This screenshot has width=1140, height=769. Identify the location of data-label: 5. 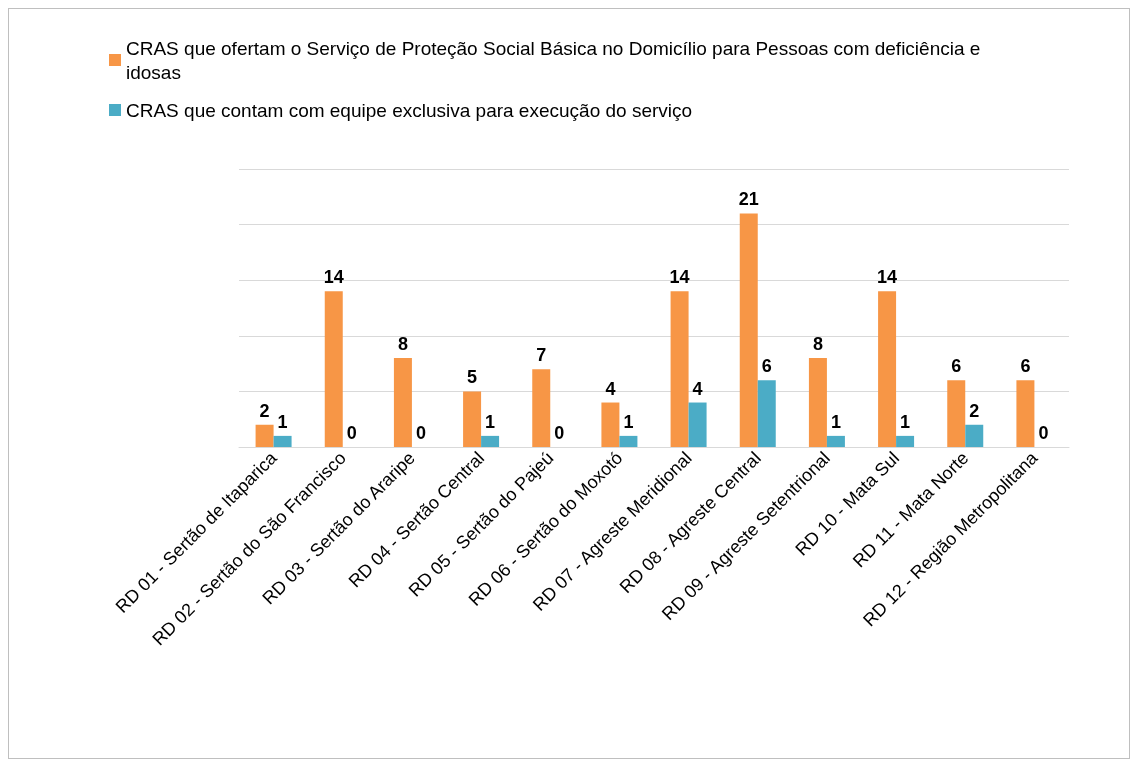
(472, 377).